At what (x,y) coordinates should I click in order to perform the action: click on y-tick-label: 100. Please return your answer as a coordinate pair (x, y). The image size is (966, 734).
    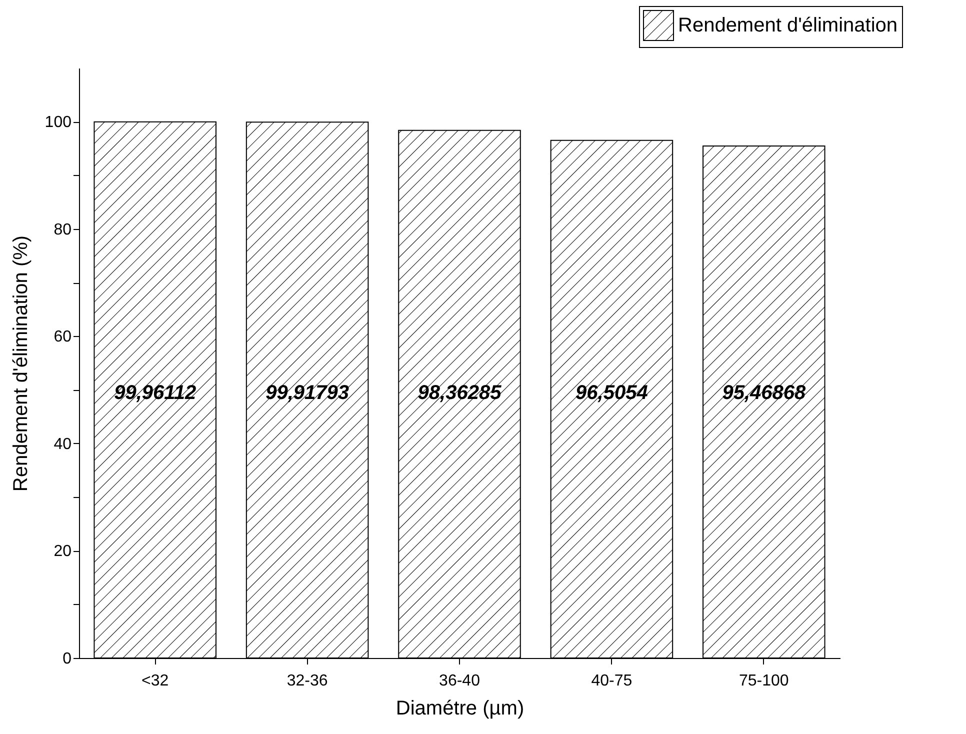
    Looking at the image, I should click on (58, 123).